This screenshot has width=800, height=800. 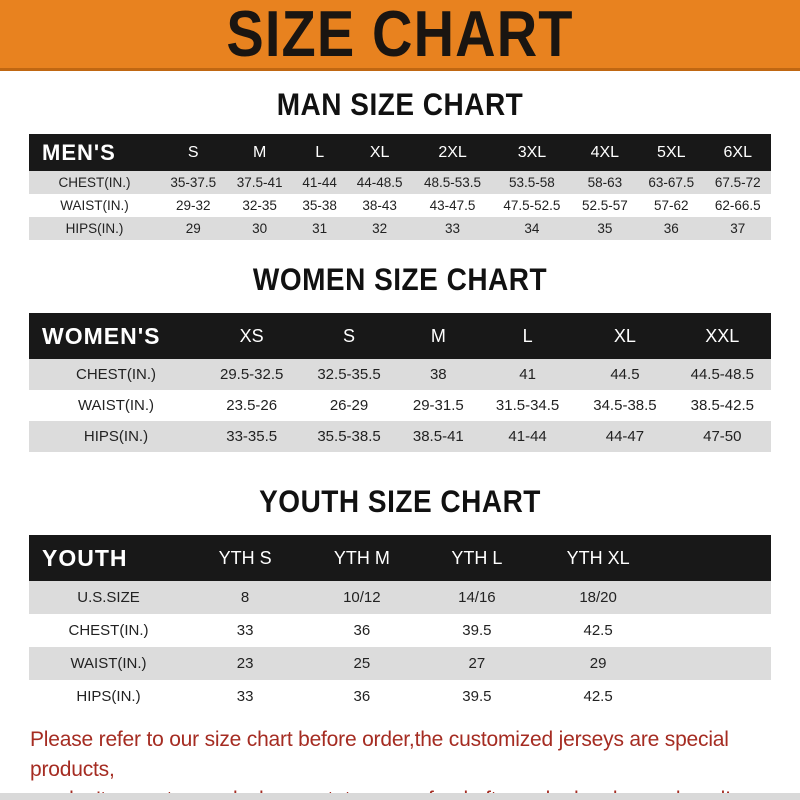 What do you see at coordinates (259, 182) in the screenshot?
I see `table-cell: 37.5-41` at bounding box center [259, 182].